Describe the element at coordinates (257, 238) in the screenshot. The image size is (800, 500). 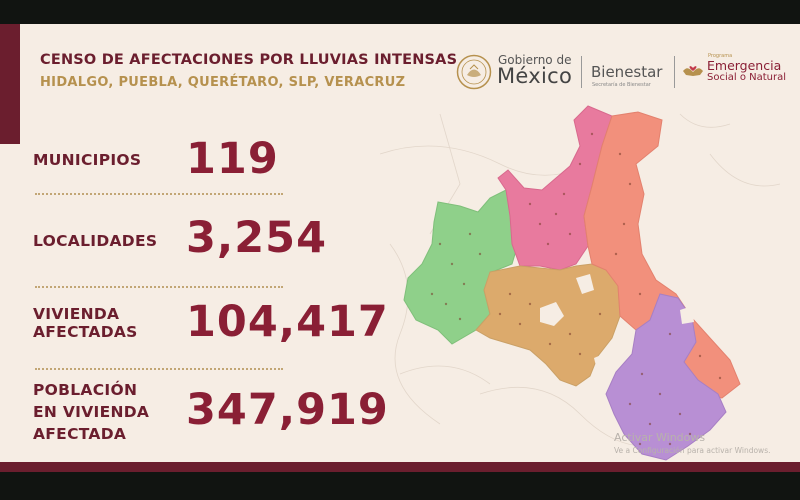
I see `localidades-value: 3,254` at that location.